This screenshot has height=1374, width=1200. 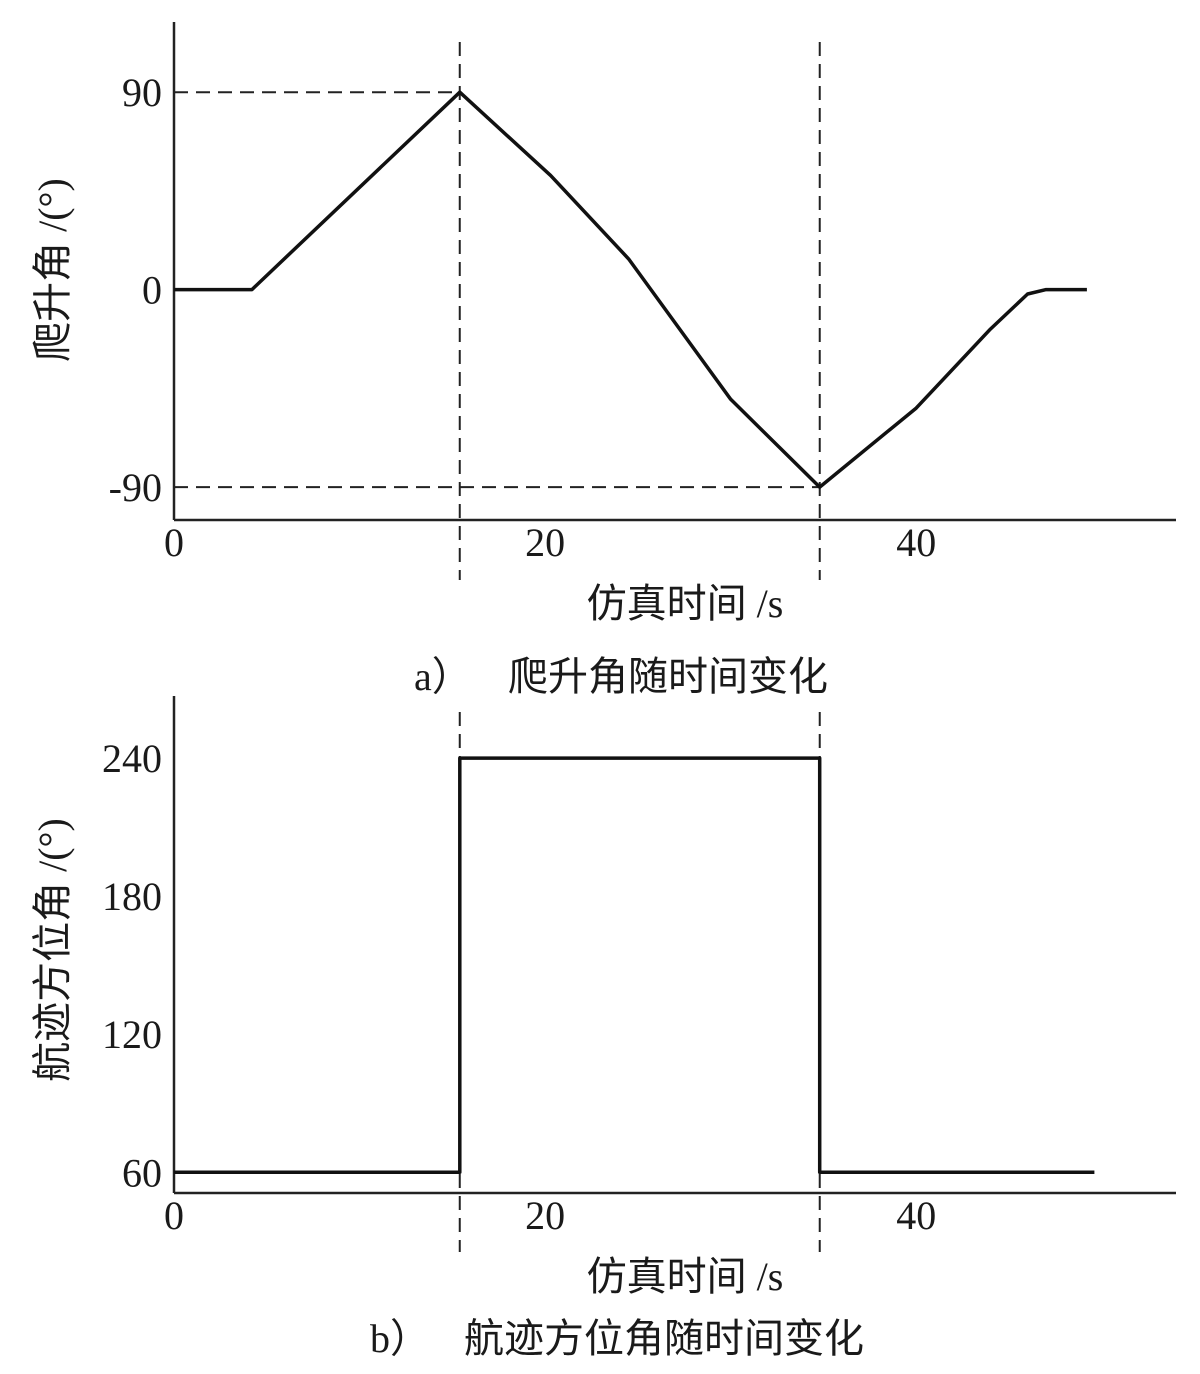 I want to click on y-tick-label: 120, so click(x=132, y=1034).